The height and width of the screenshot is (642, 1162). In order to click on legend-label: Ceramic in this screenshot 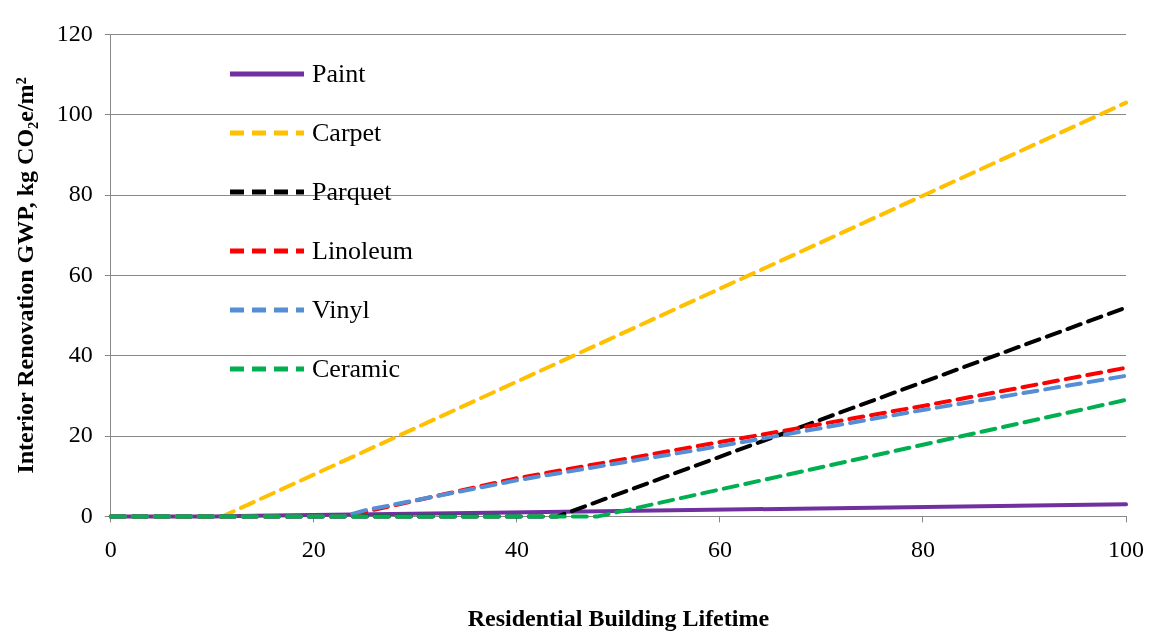, I will do `click(356, 368)`.